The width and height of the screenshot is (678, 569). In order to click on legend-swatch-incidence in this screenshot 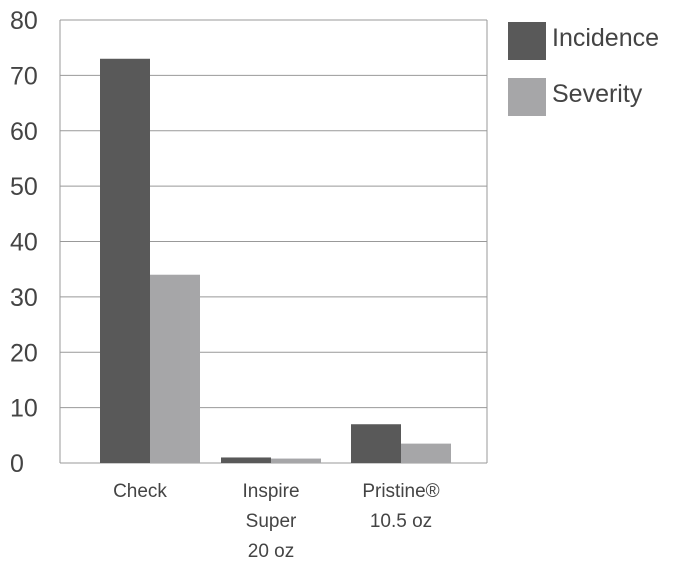, I will do `click(527, 41)`.